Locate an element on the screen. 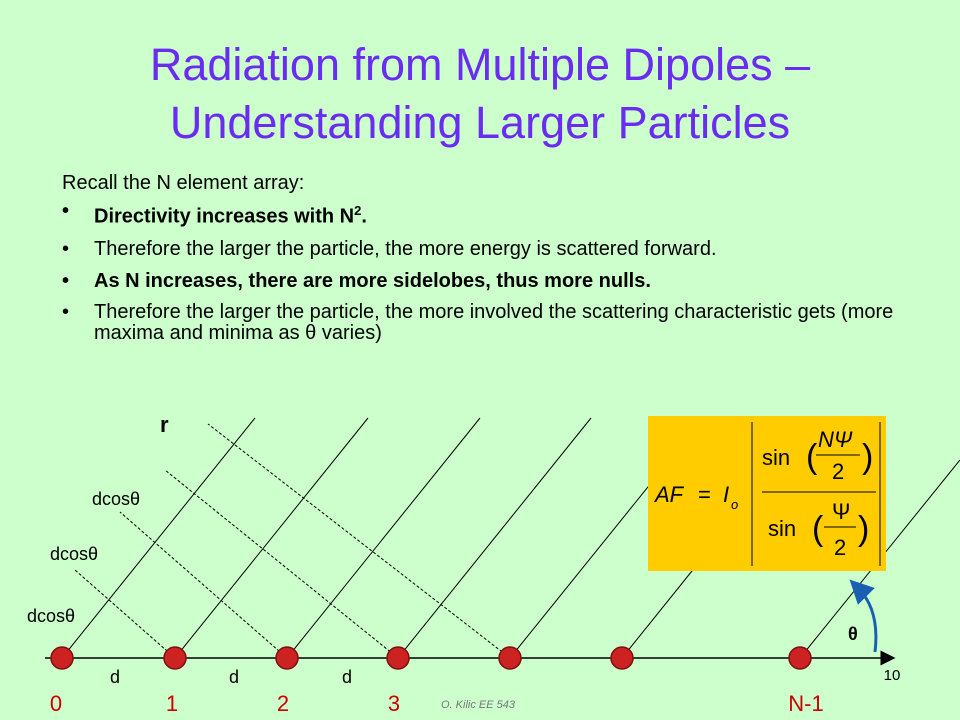 This screenshot has height=720, width=960. title-line: Understanding Larger Particles is located at coordinates (480, 122).